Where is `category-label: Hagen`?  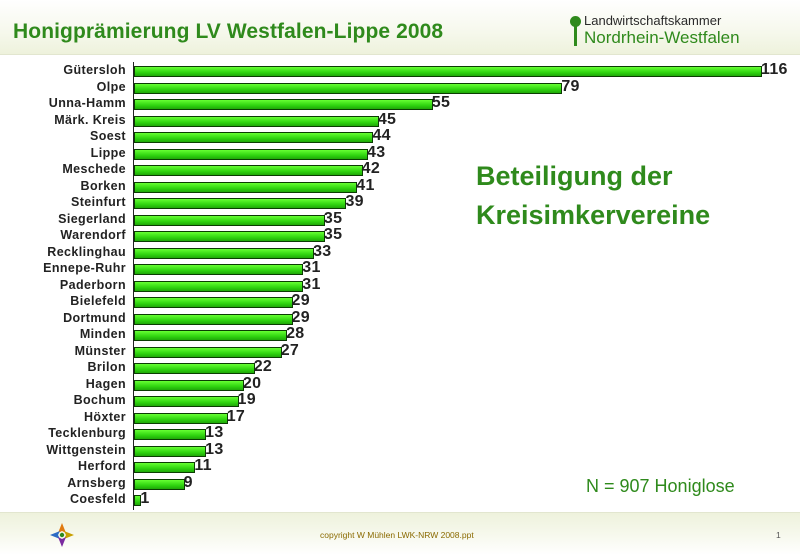
category-label: Hagen is located at coordinates (105, 383).